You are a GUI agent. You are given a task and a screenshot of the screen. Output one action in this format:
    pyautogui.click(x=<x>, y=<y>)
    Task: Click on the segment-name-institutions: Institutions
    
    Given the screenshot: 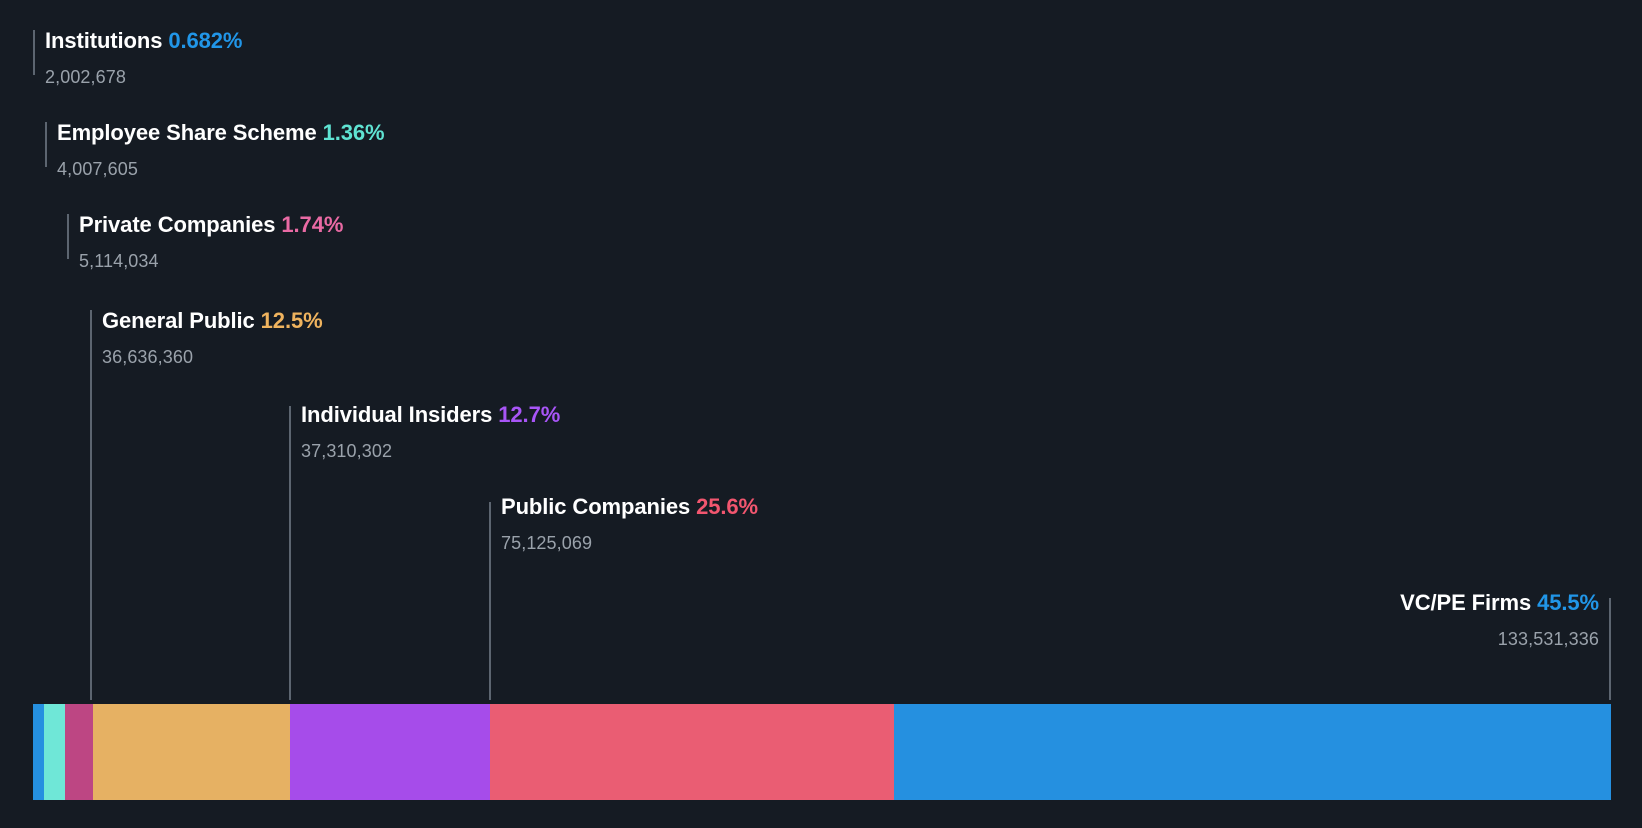 What is the action you would take?
    pyautogui.click(x=104, y=40)
    